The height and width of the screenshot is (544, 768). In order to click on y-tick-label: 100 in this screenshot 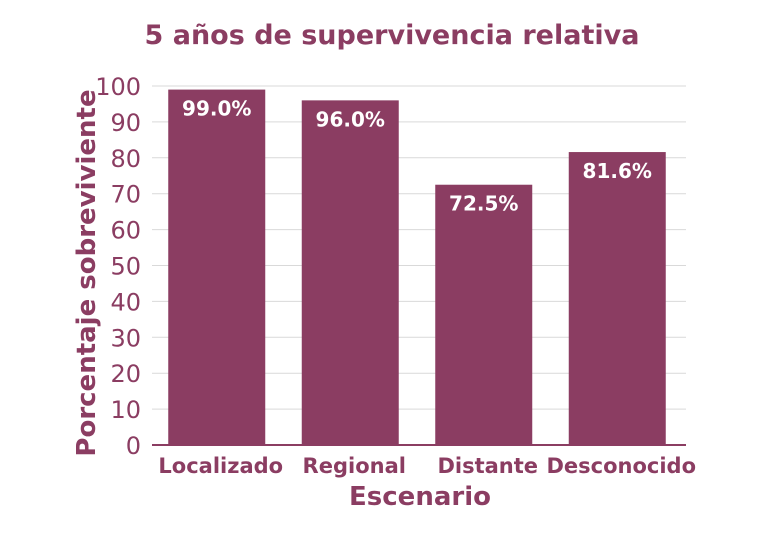, I will do `click(118, 87)`.